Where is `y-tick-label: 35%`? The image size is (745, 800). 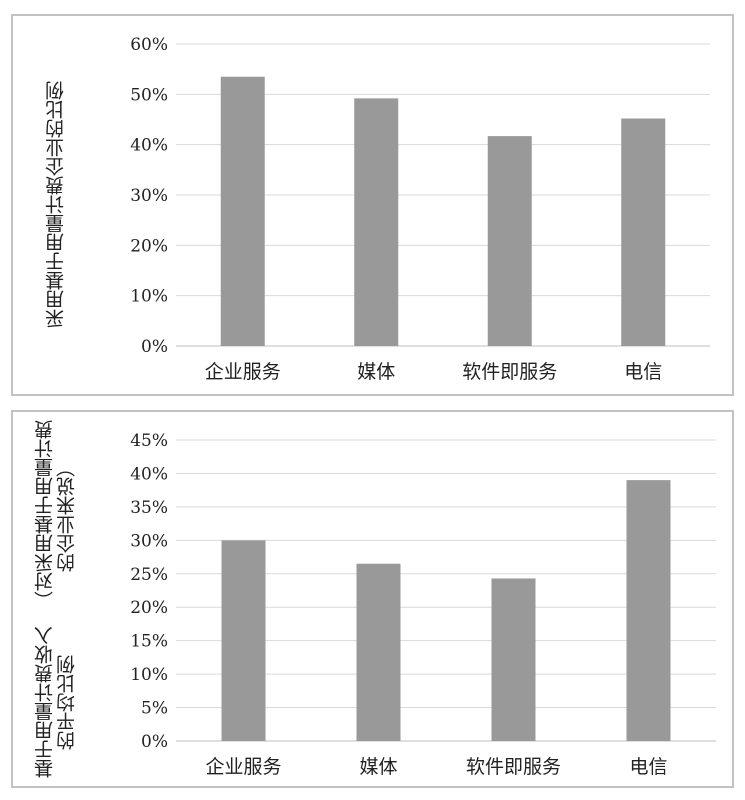 y-tick-label: 35% is located at coordinates (149, 508).